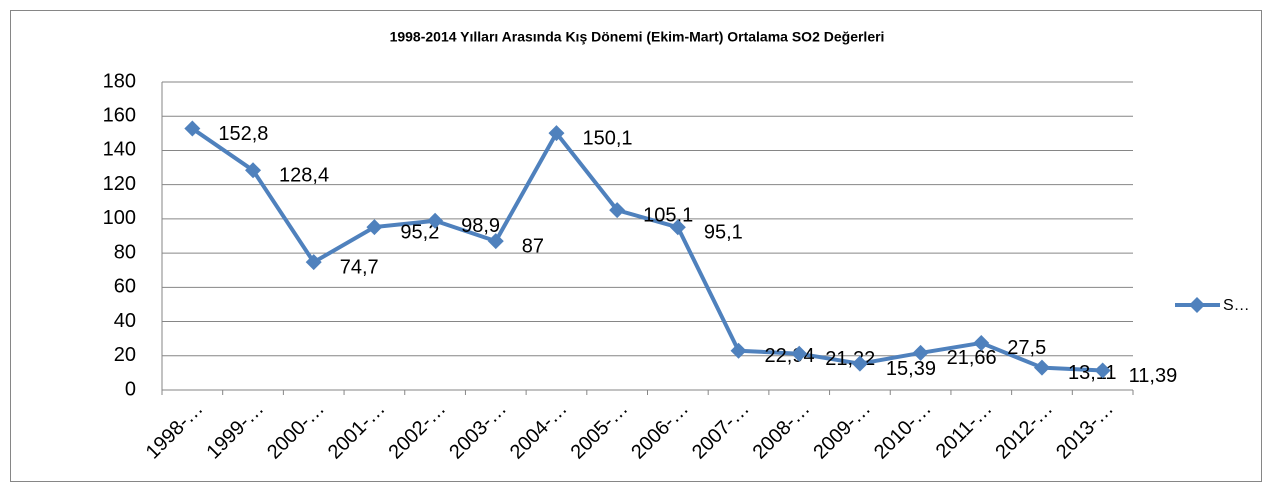 The height and width of the screenshot is (493, 1273). Describe the element at coordinates (119, 81) in the screenshot. I see `y-tick-label: 180` at that location.